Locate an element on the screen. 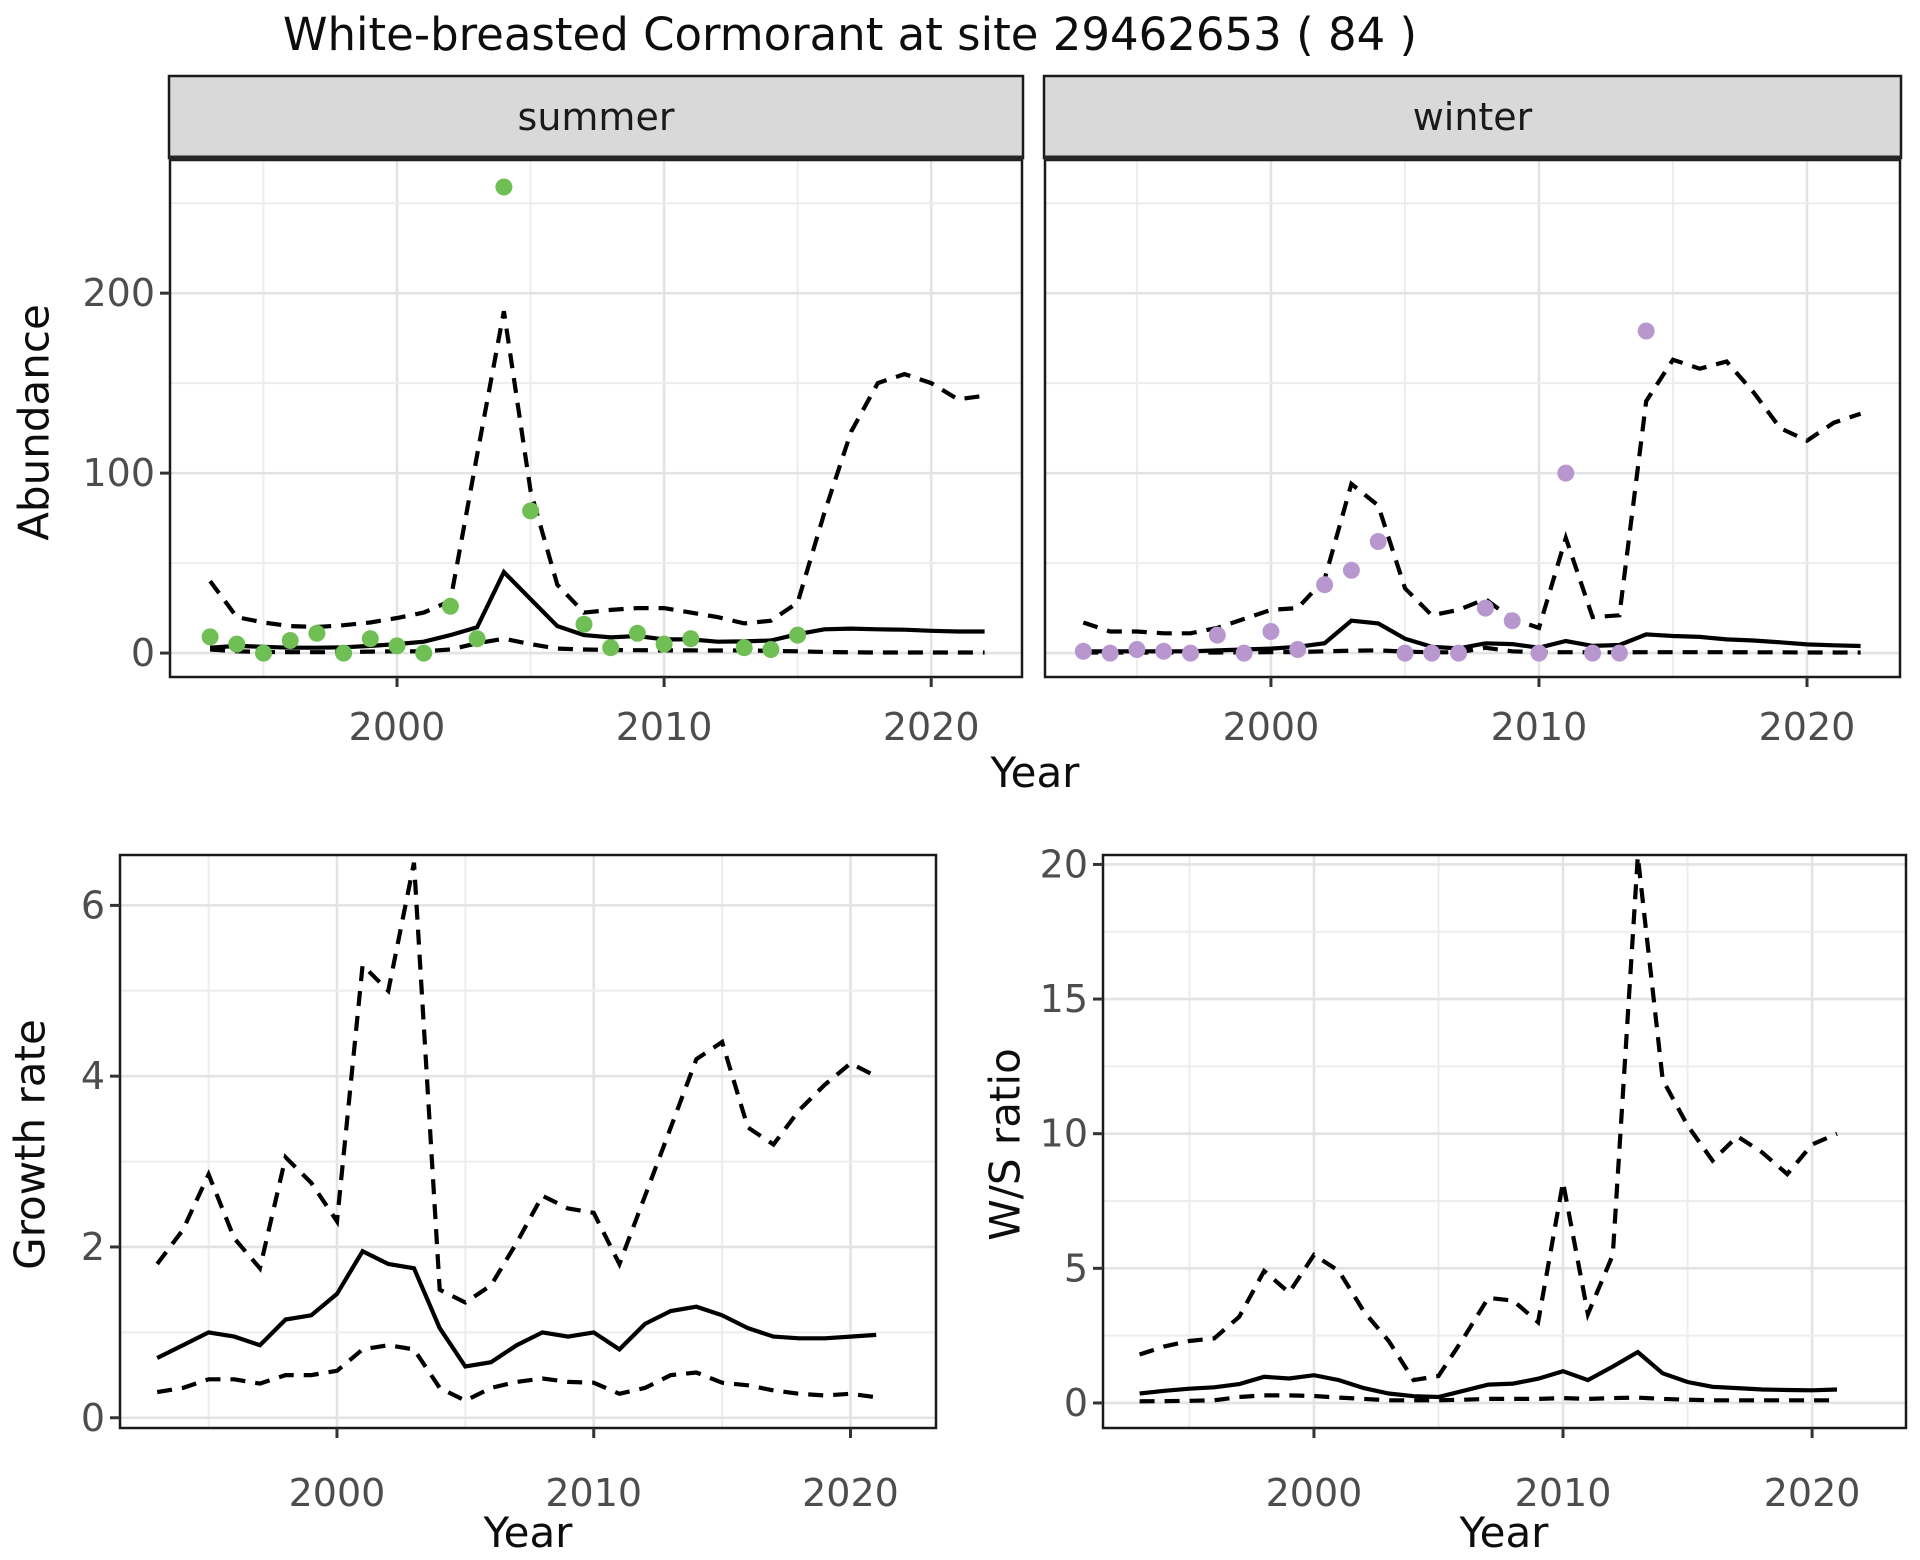 This screenshot has height=1560, width=1920. winter-counts-points is located at coordinates (1364, 492).